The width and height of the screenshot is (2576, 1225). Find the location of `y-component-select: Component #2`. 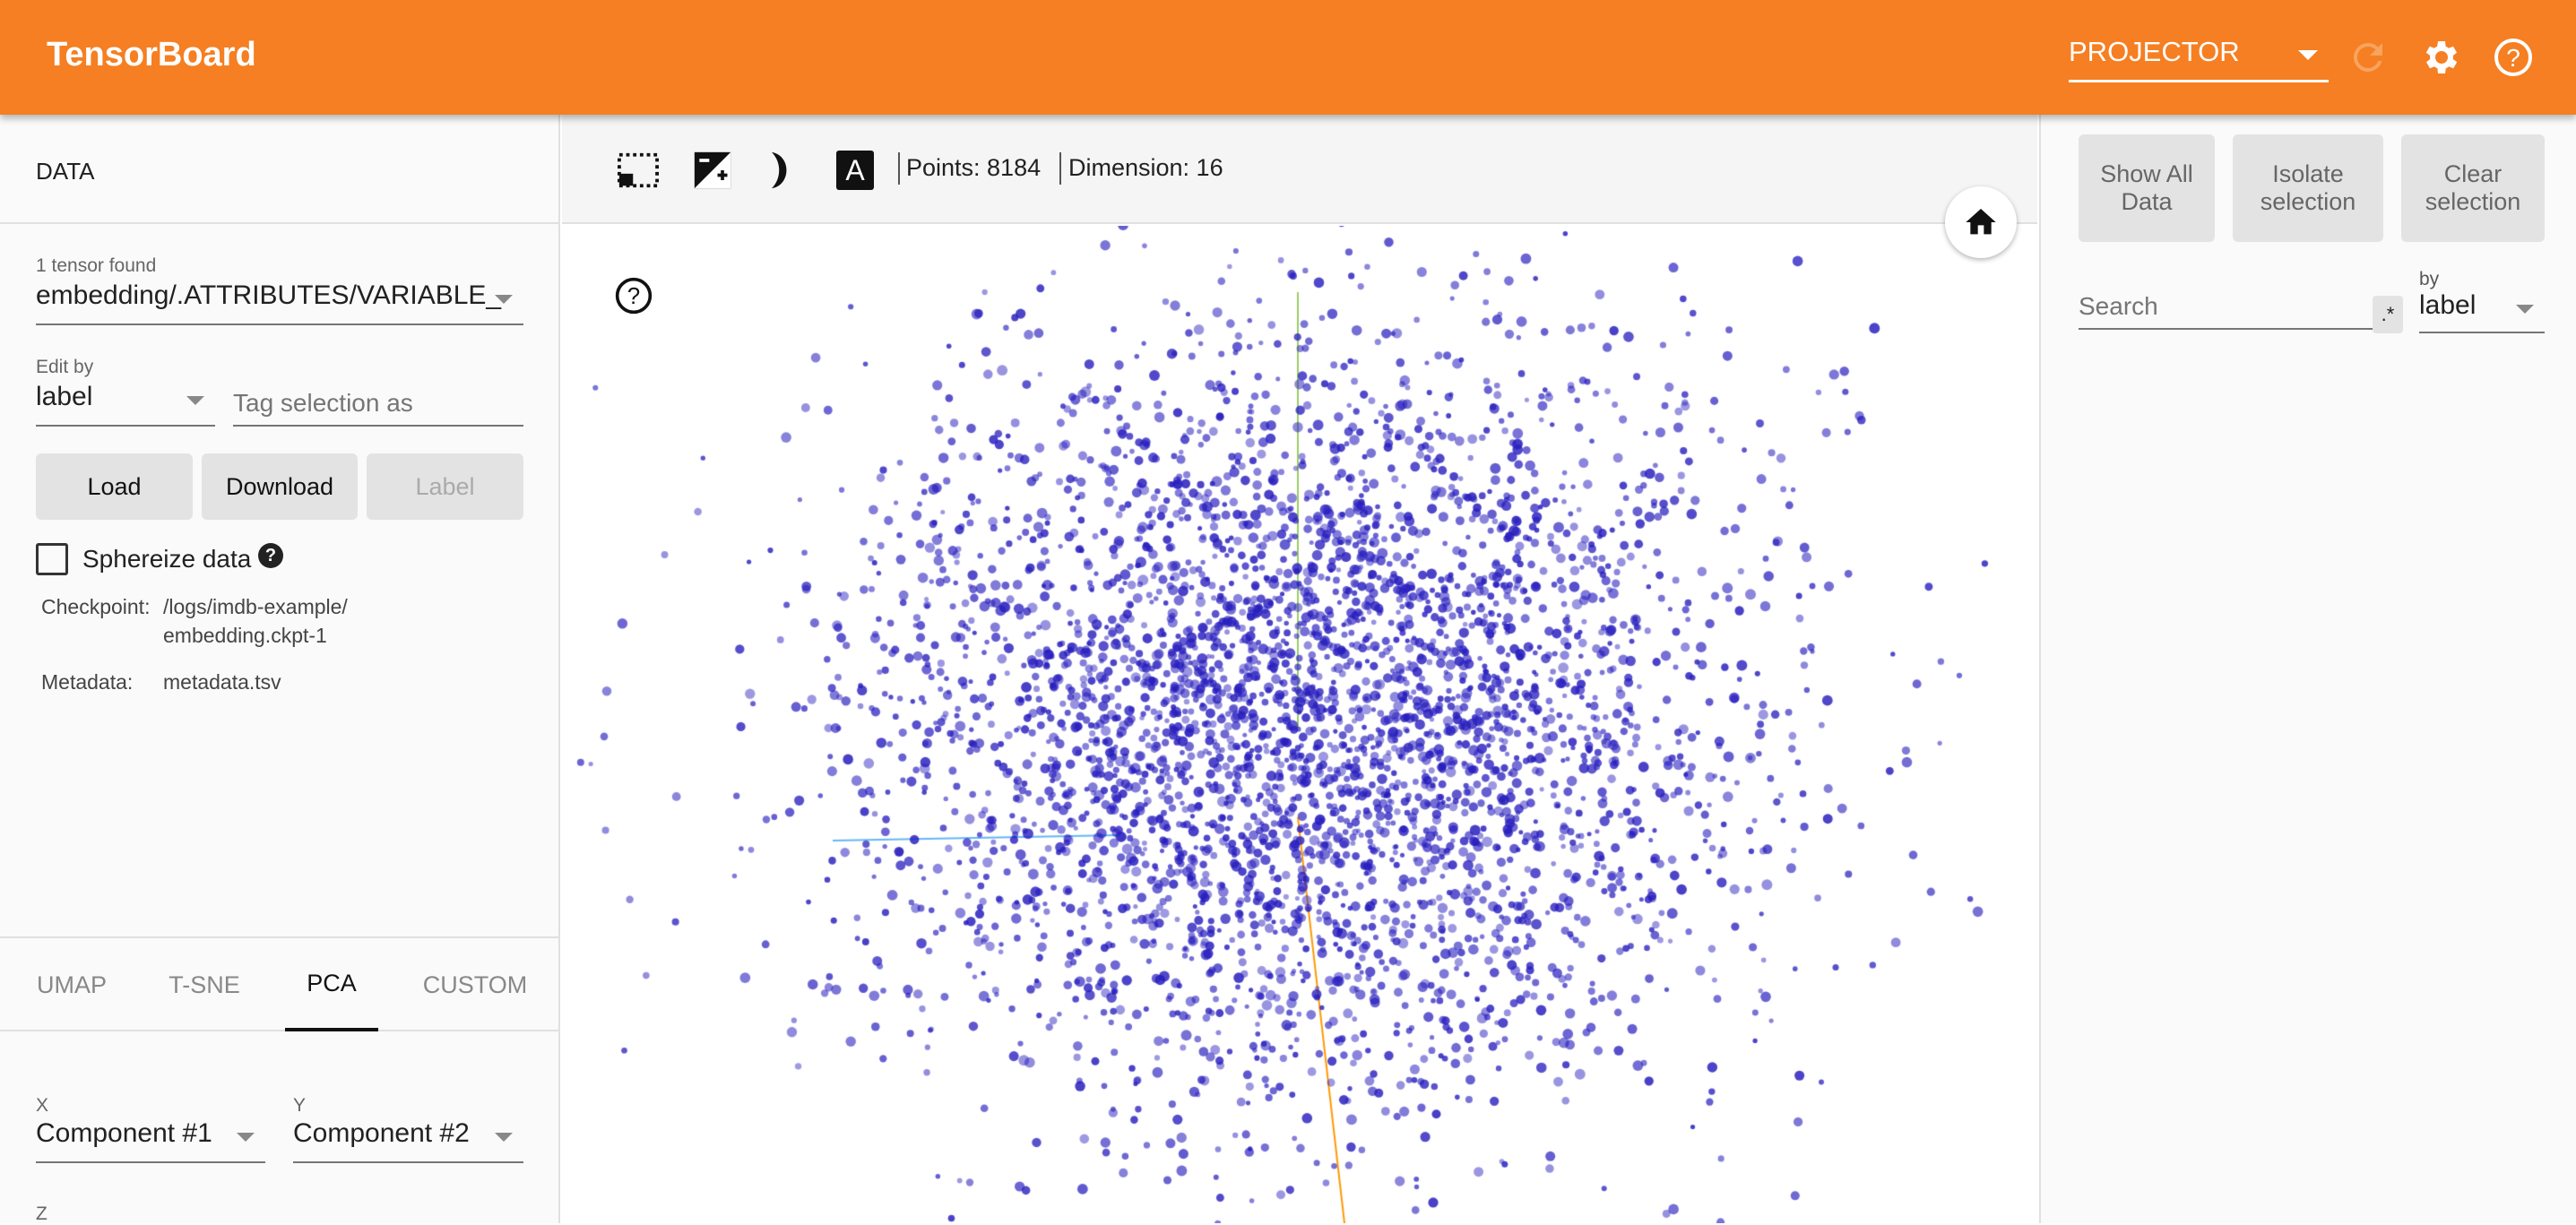

y-component-select: Component #2 is located at coordinates (408, 1140).